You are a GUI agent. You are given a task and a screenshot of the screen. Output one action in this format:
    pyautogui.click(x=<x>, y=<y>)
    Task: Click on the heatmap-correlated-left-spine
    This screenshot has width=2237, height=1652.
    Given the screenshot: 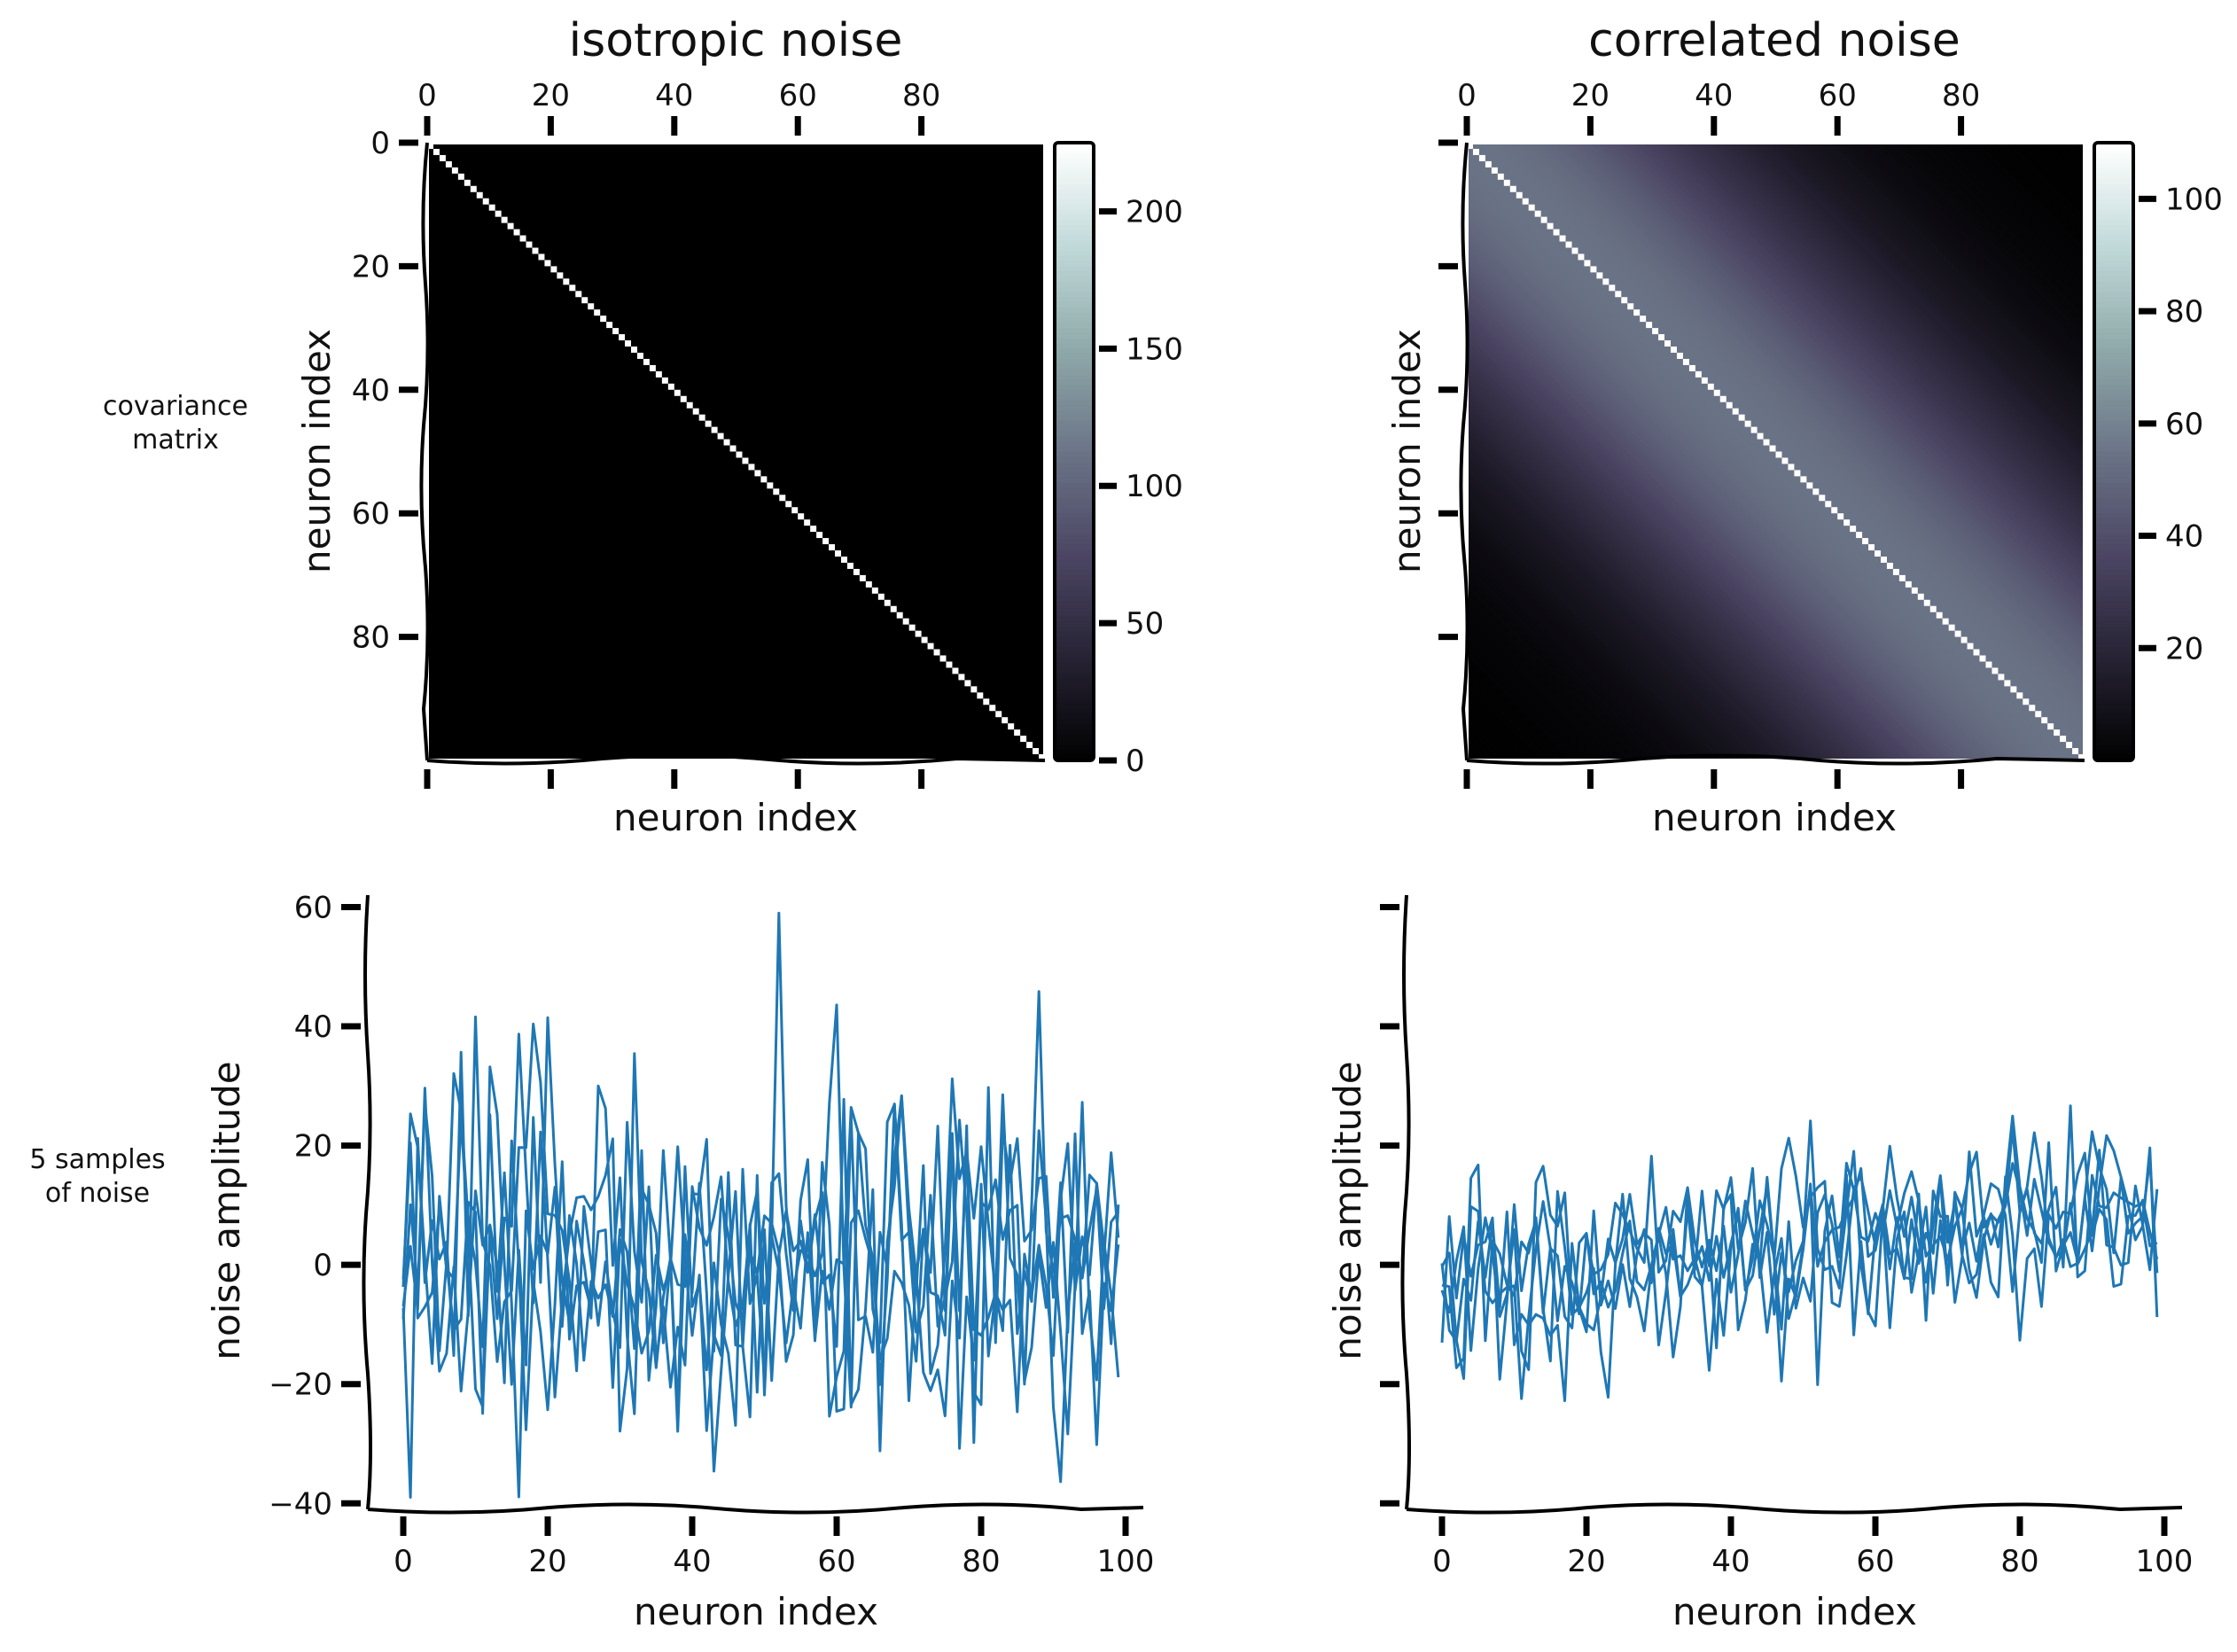 What is the action you would take?
    pyautogui.click(x=1464, y=451)
    